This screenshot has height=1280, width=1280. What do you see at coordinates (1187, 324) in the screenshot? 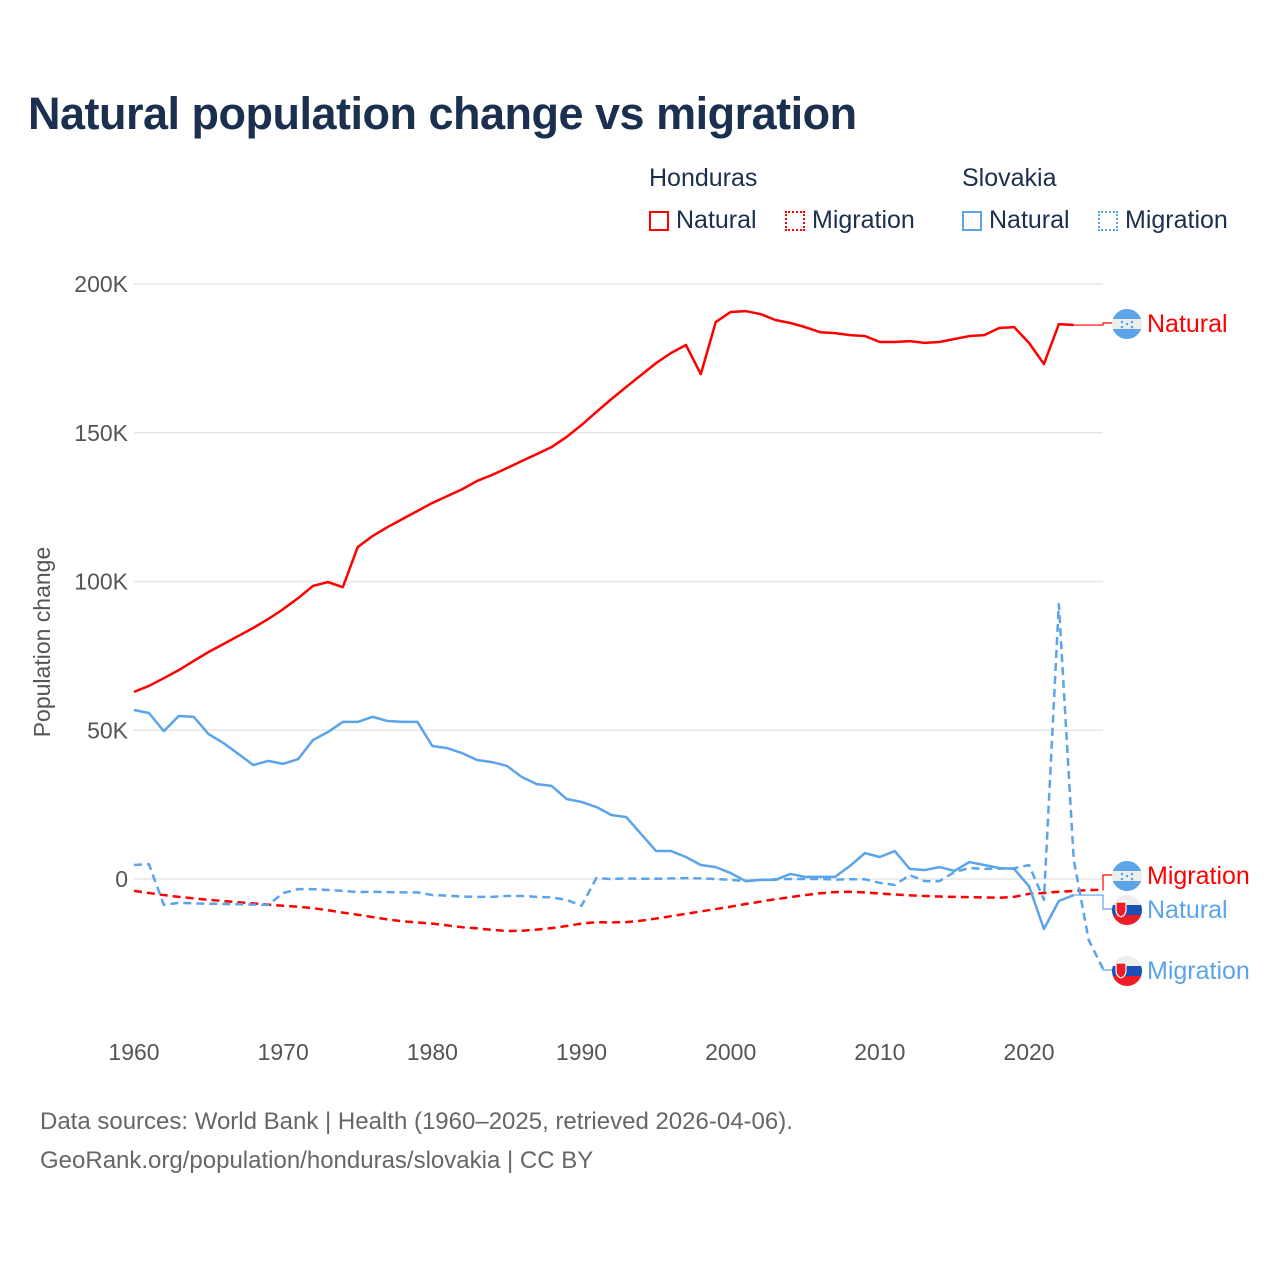
I see `end-label-honduras-natural: Natural` at bounding box center [1187, 324].